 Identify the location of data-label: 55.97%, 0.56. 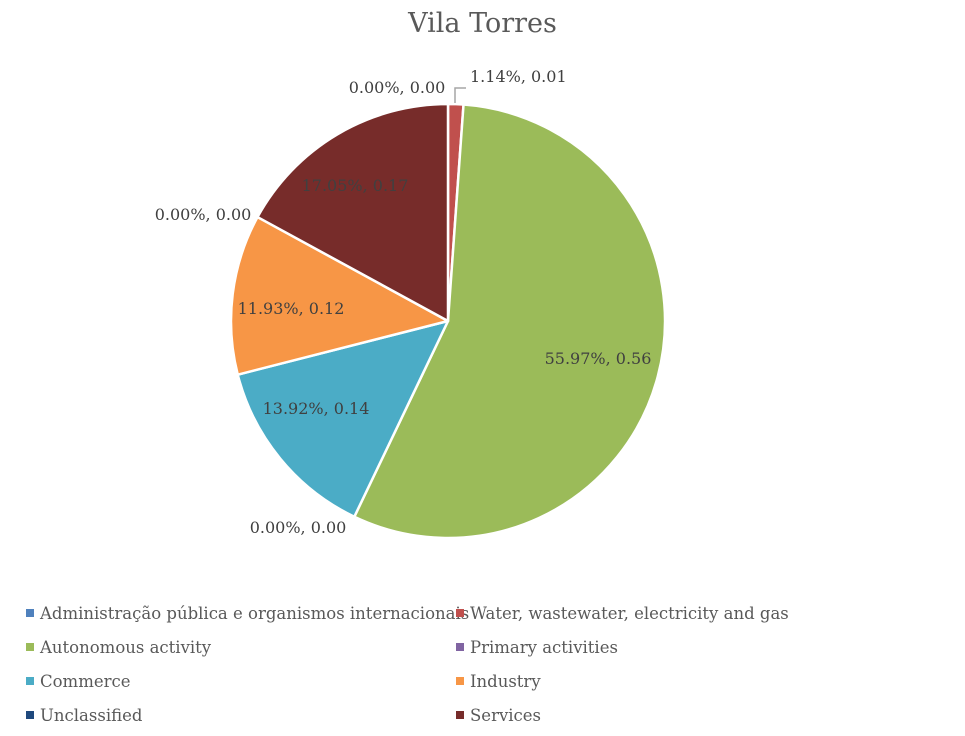
(598, 358).